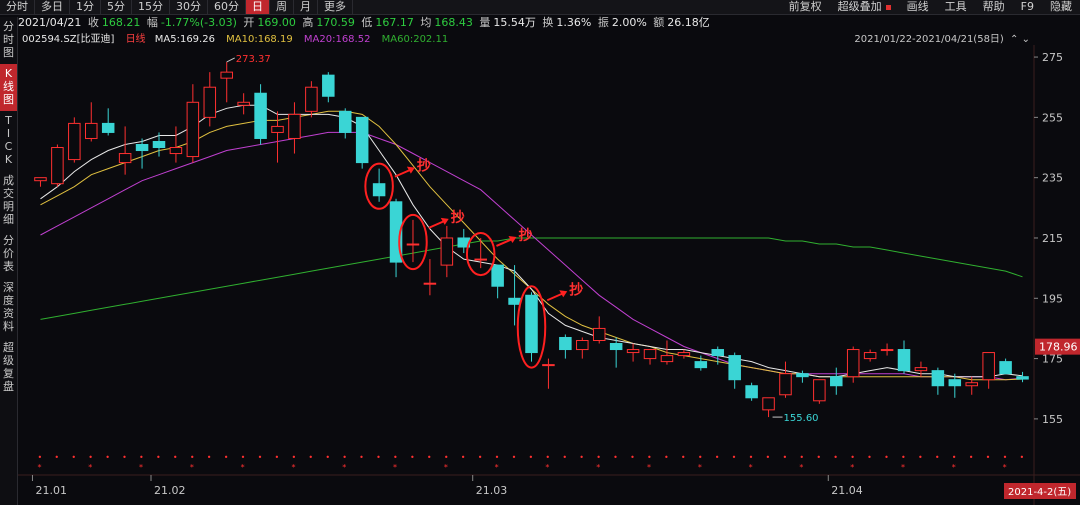  I want to click on tab-3: 5分, so click(116, 7).